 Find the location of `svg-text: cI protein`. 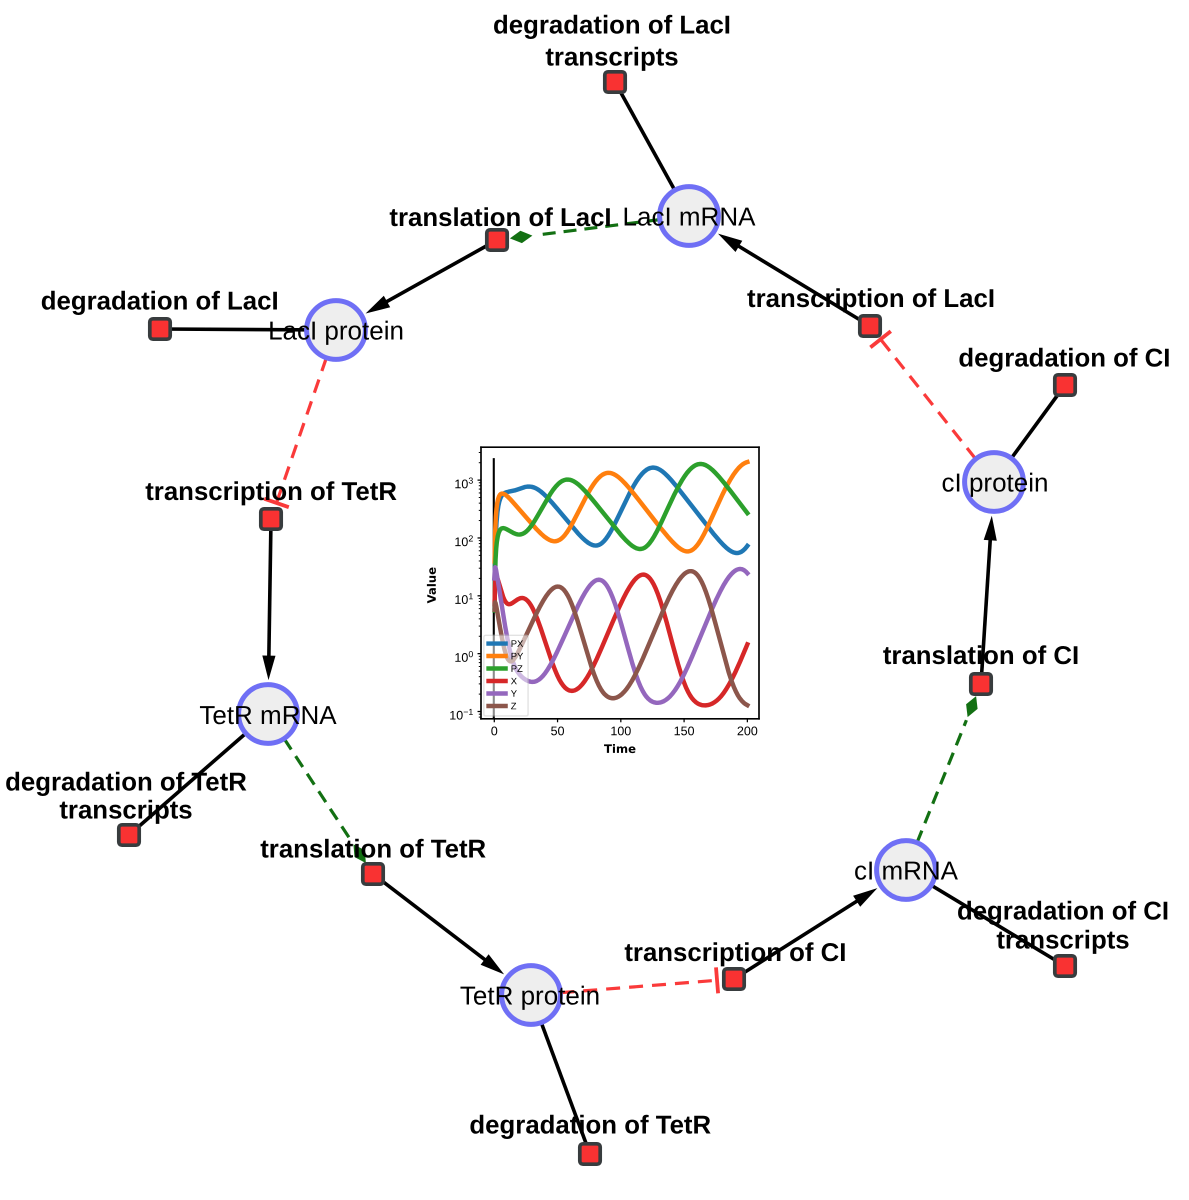

svg-text: cI protein is located at coordinates (995, 483).